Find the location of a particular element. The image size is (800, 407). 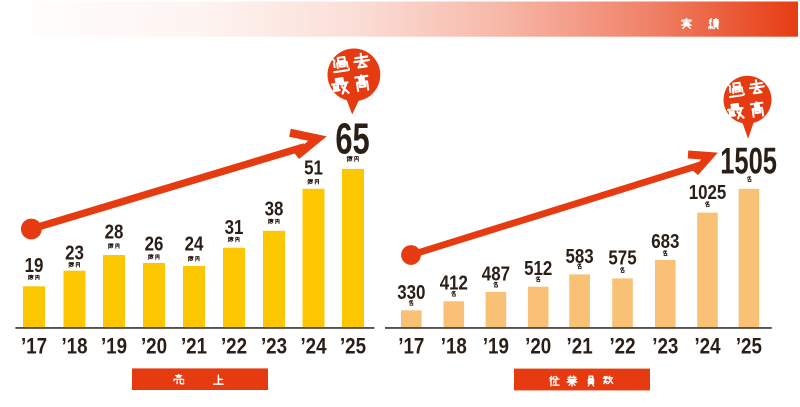

svg-text: 412 is located at coordinates (454, 282).